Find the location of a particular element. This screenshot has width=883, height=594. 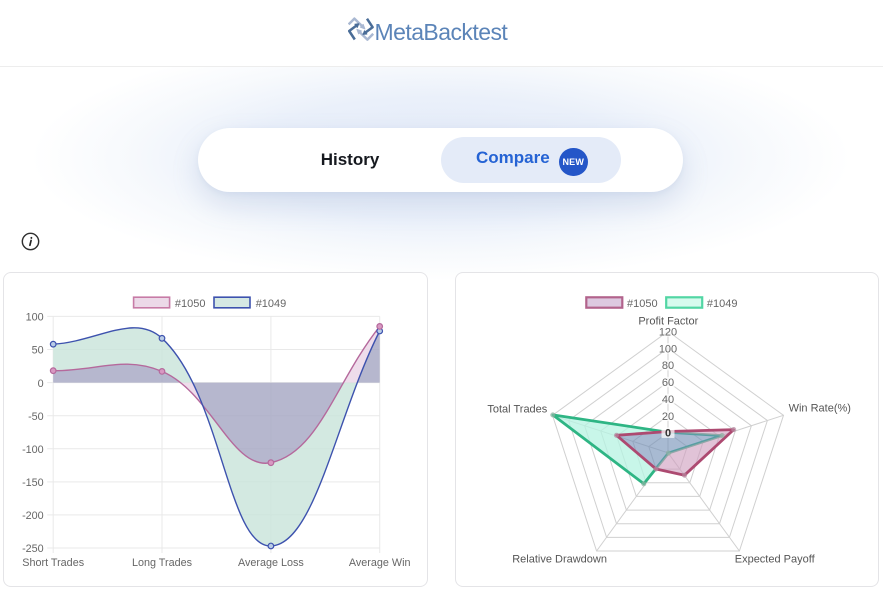

svg-text: 80 is located at coordinates (668, 366).